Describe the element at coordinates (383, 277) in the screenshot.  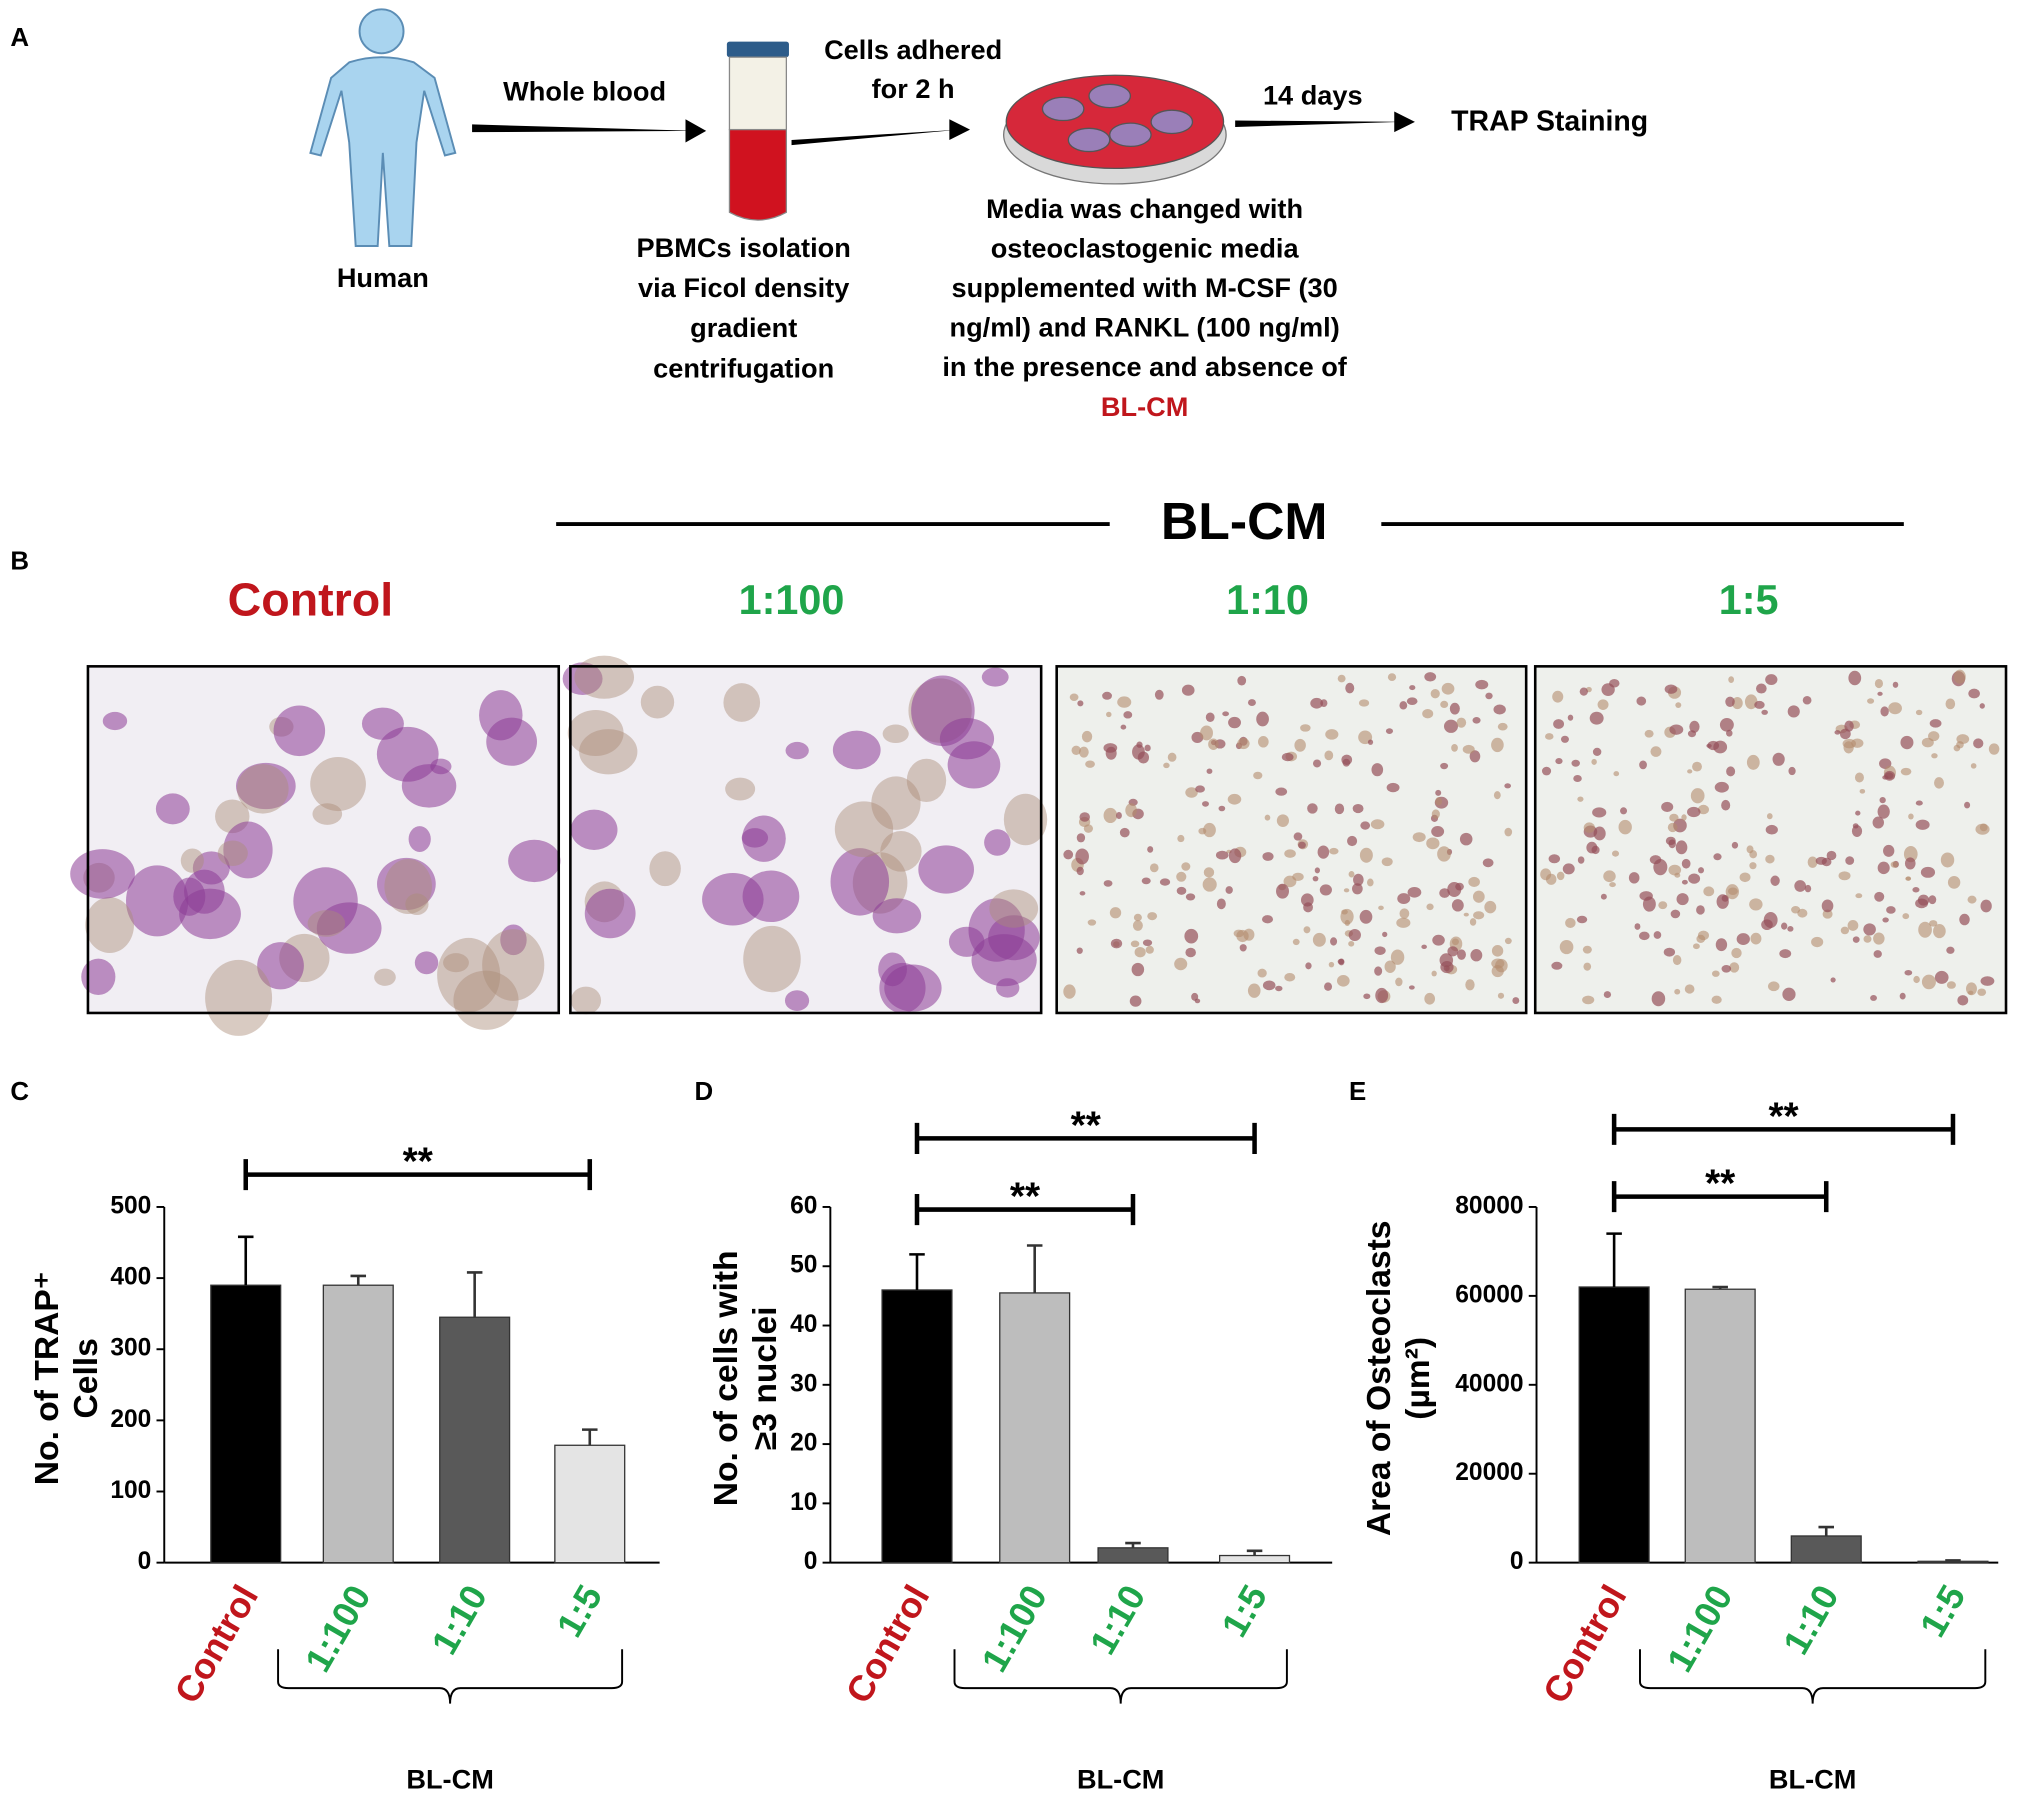
I see `human-label: Human` at that location.